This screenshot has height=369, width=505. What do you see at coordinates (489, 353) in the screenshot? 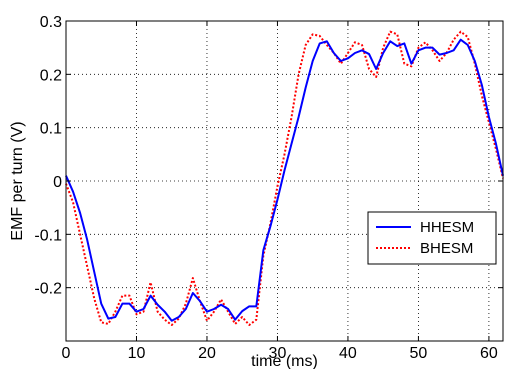
I see `x-tick-label: 60` at bounding box center [489, 353].